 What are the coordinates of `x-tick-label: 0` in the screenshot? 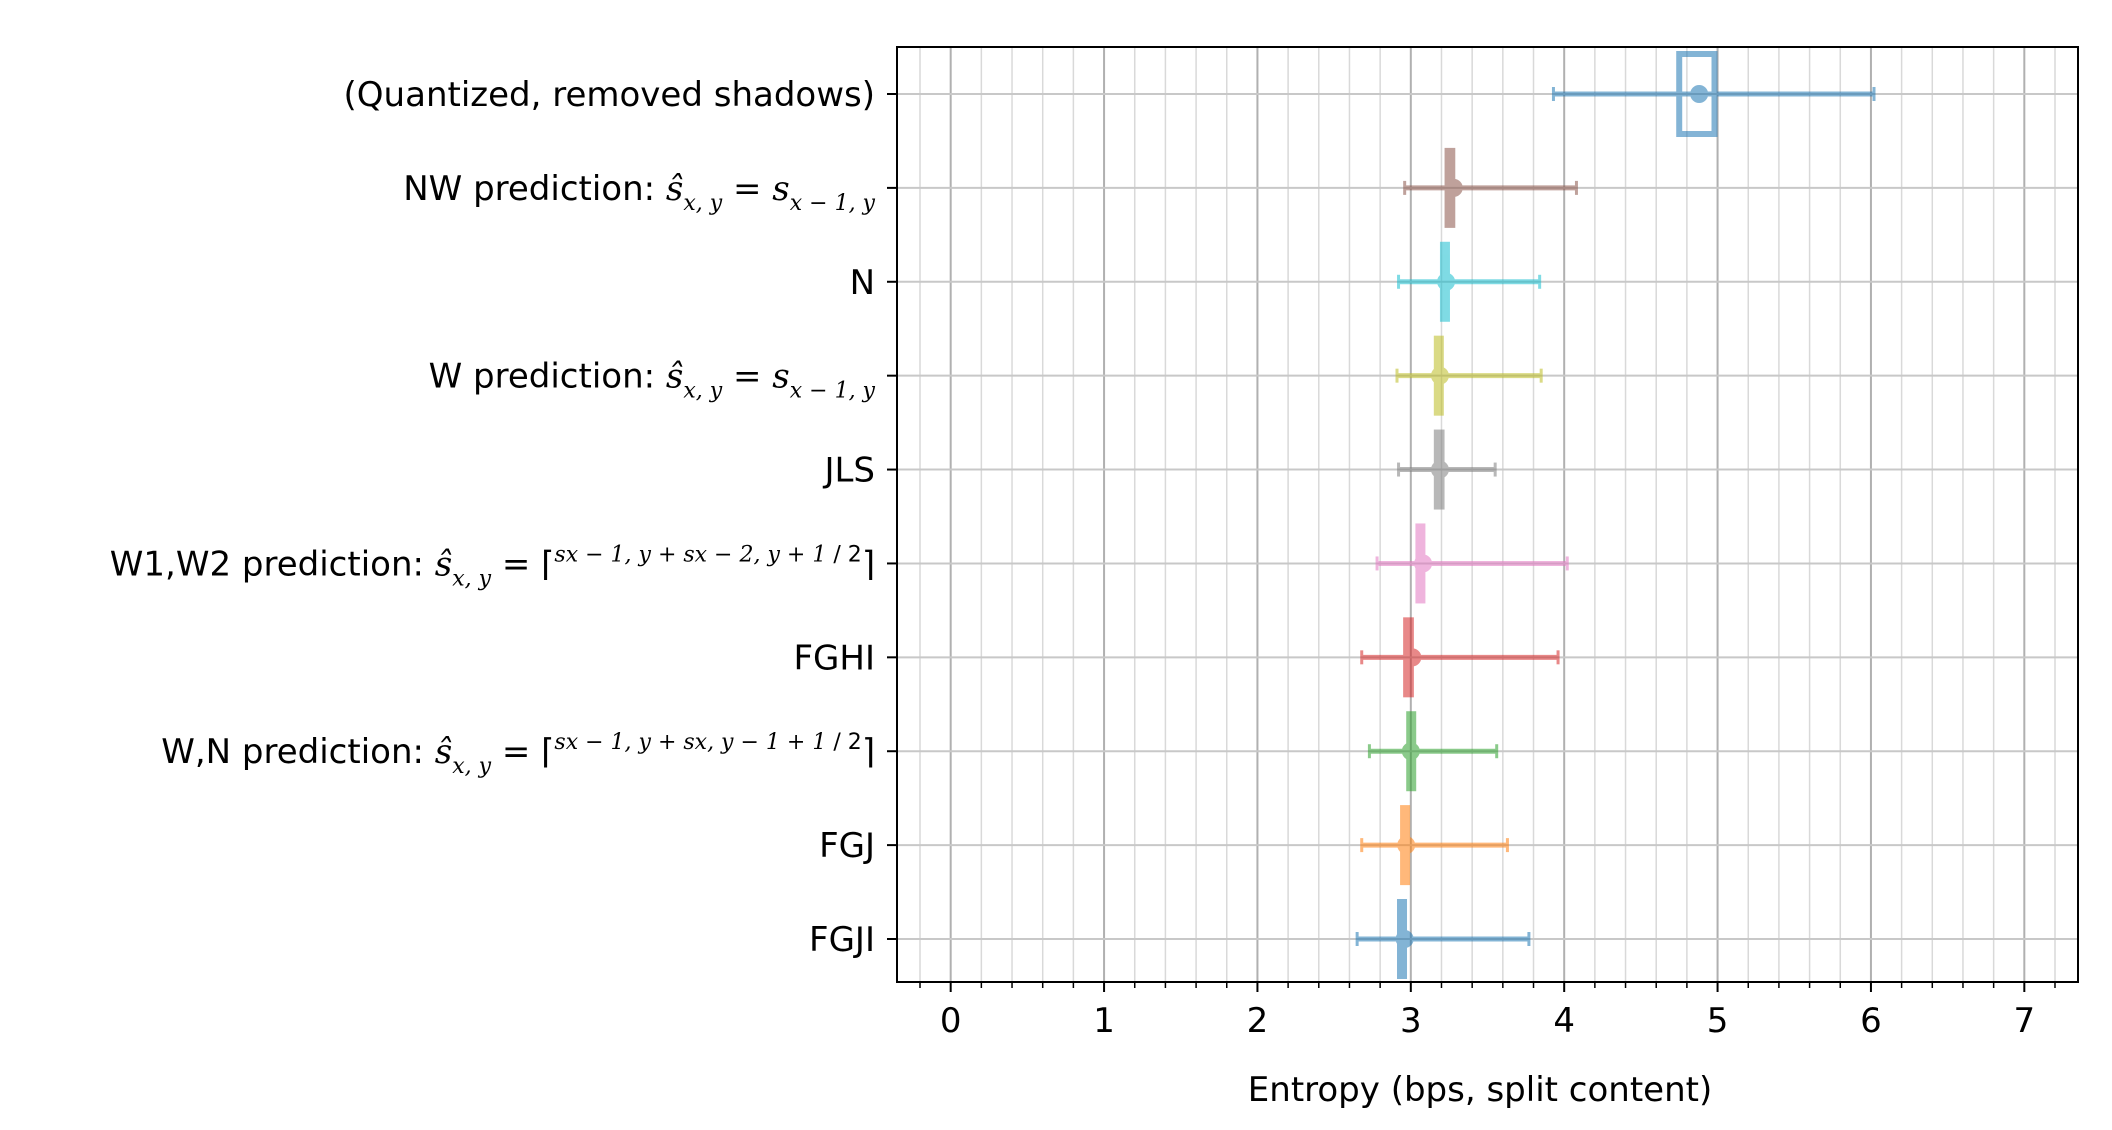 It's located at (951, 1021).